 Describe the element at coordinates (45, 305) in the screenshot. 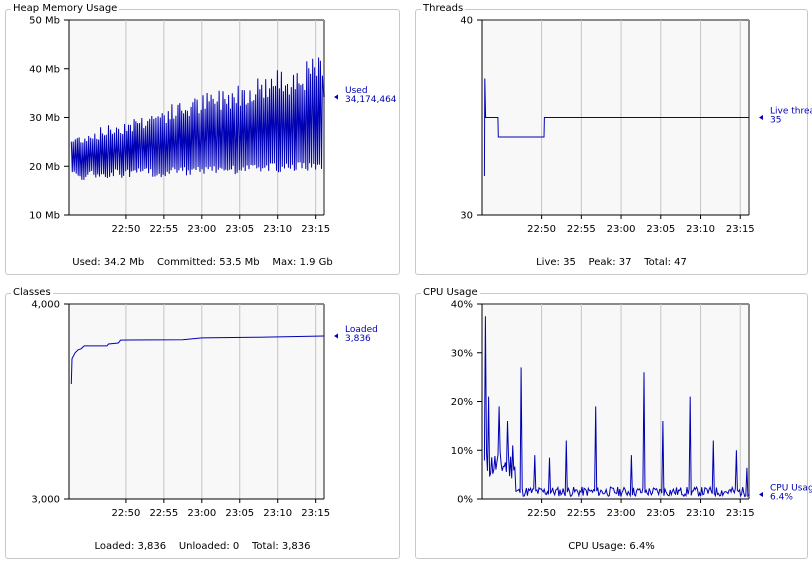

I see `y-tick-label: 4,000` at that location.